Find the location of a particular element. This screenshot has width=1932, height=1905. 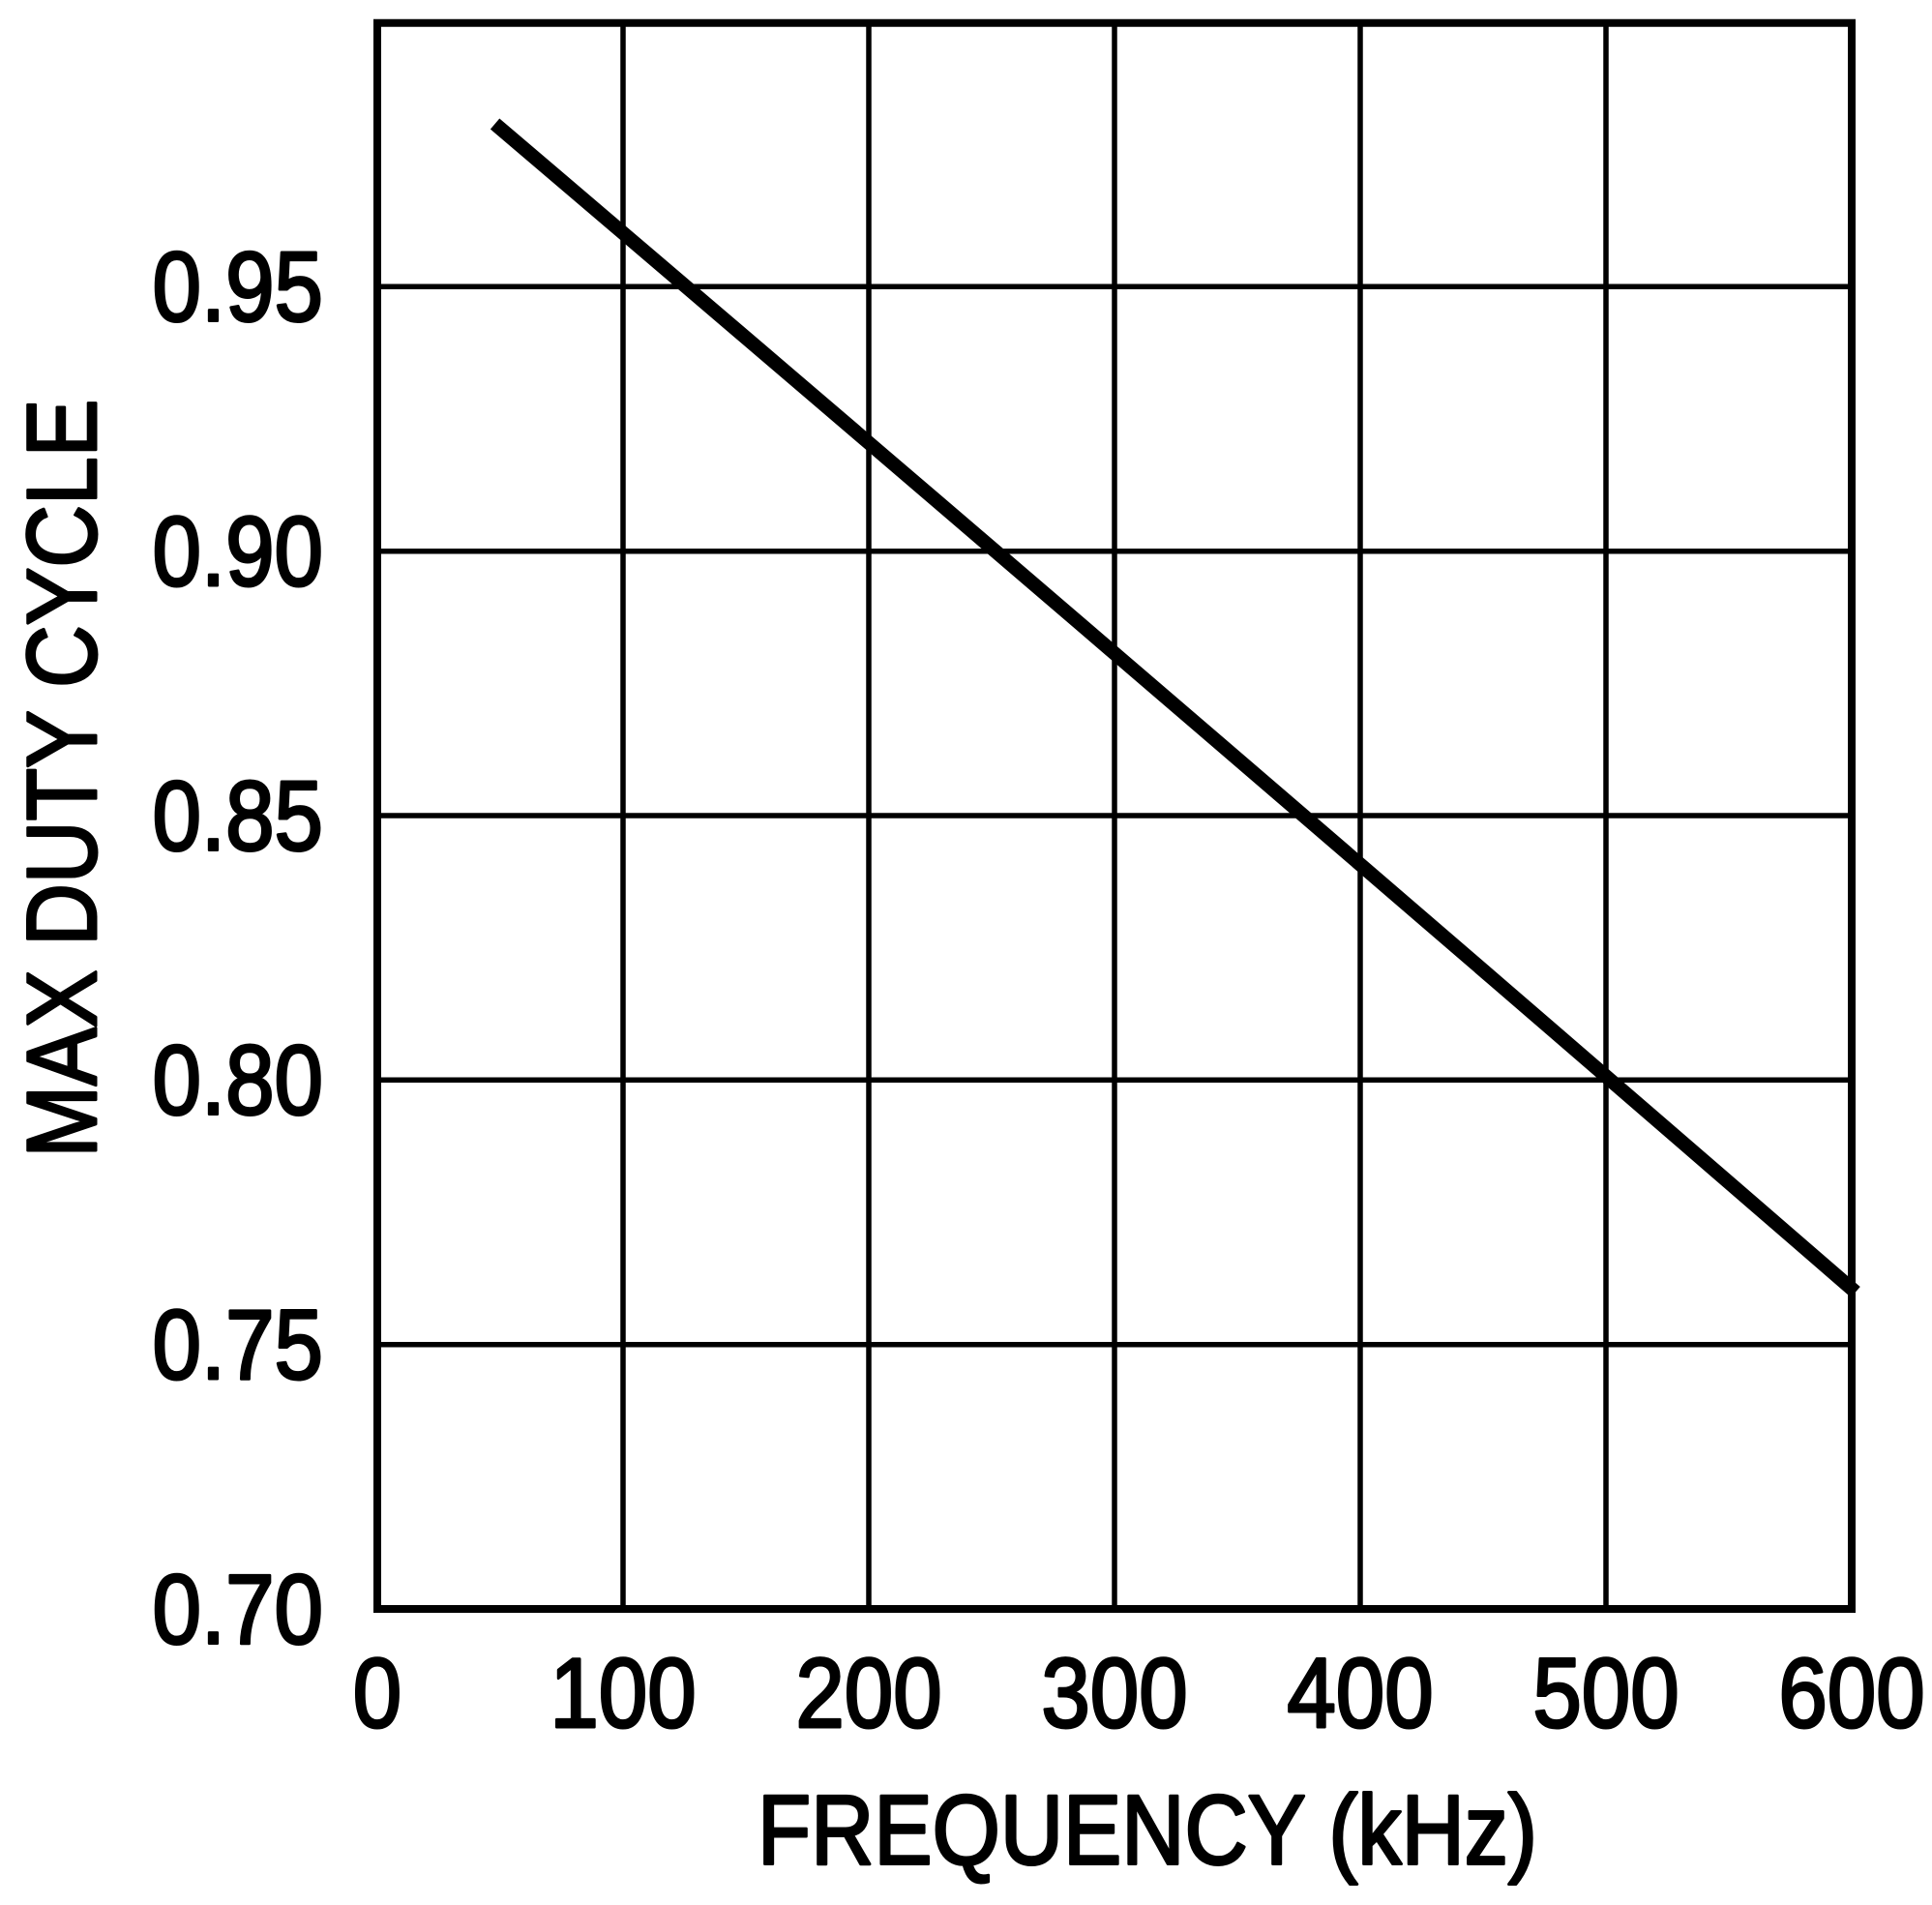

svg-text: FREQUENCY (kHz) is located at coordinates (1147, 1830).